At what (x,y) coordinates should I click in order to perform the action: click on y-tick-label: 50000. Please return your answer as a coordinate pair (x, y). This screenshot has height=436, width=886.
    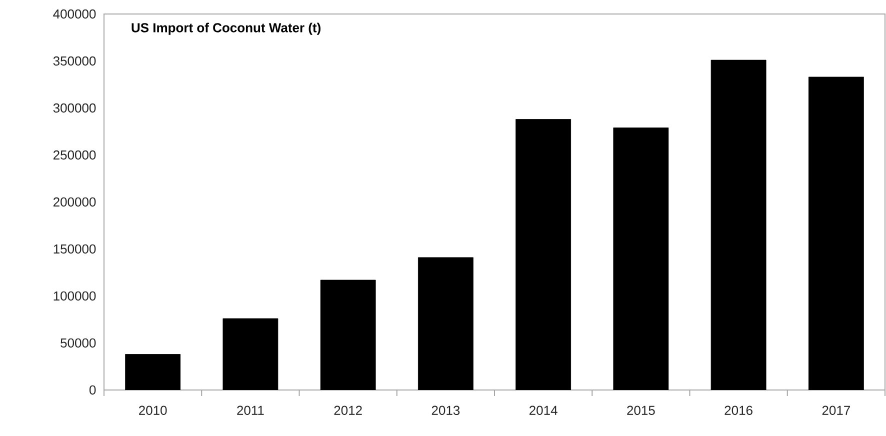
    Looking at the image, I should click on (78, 343).